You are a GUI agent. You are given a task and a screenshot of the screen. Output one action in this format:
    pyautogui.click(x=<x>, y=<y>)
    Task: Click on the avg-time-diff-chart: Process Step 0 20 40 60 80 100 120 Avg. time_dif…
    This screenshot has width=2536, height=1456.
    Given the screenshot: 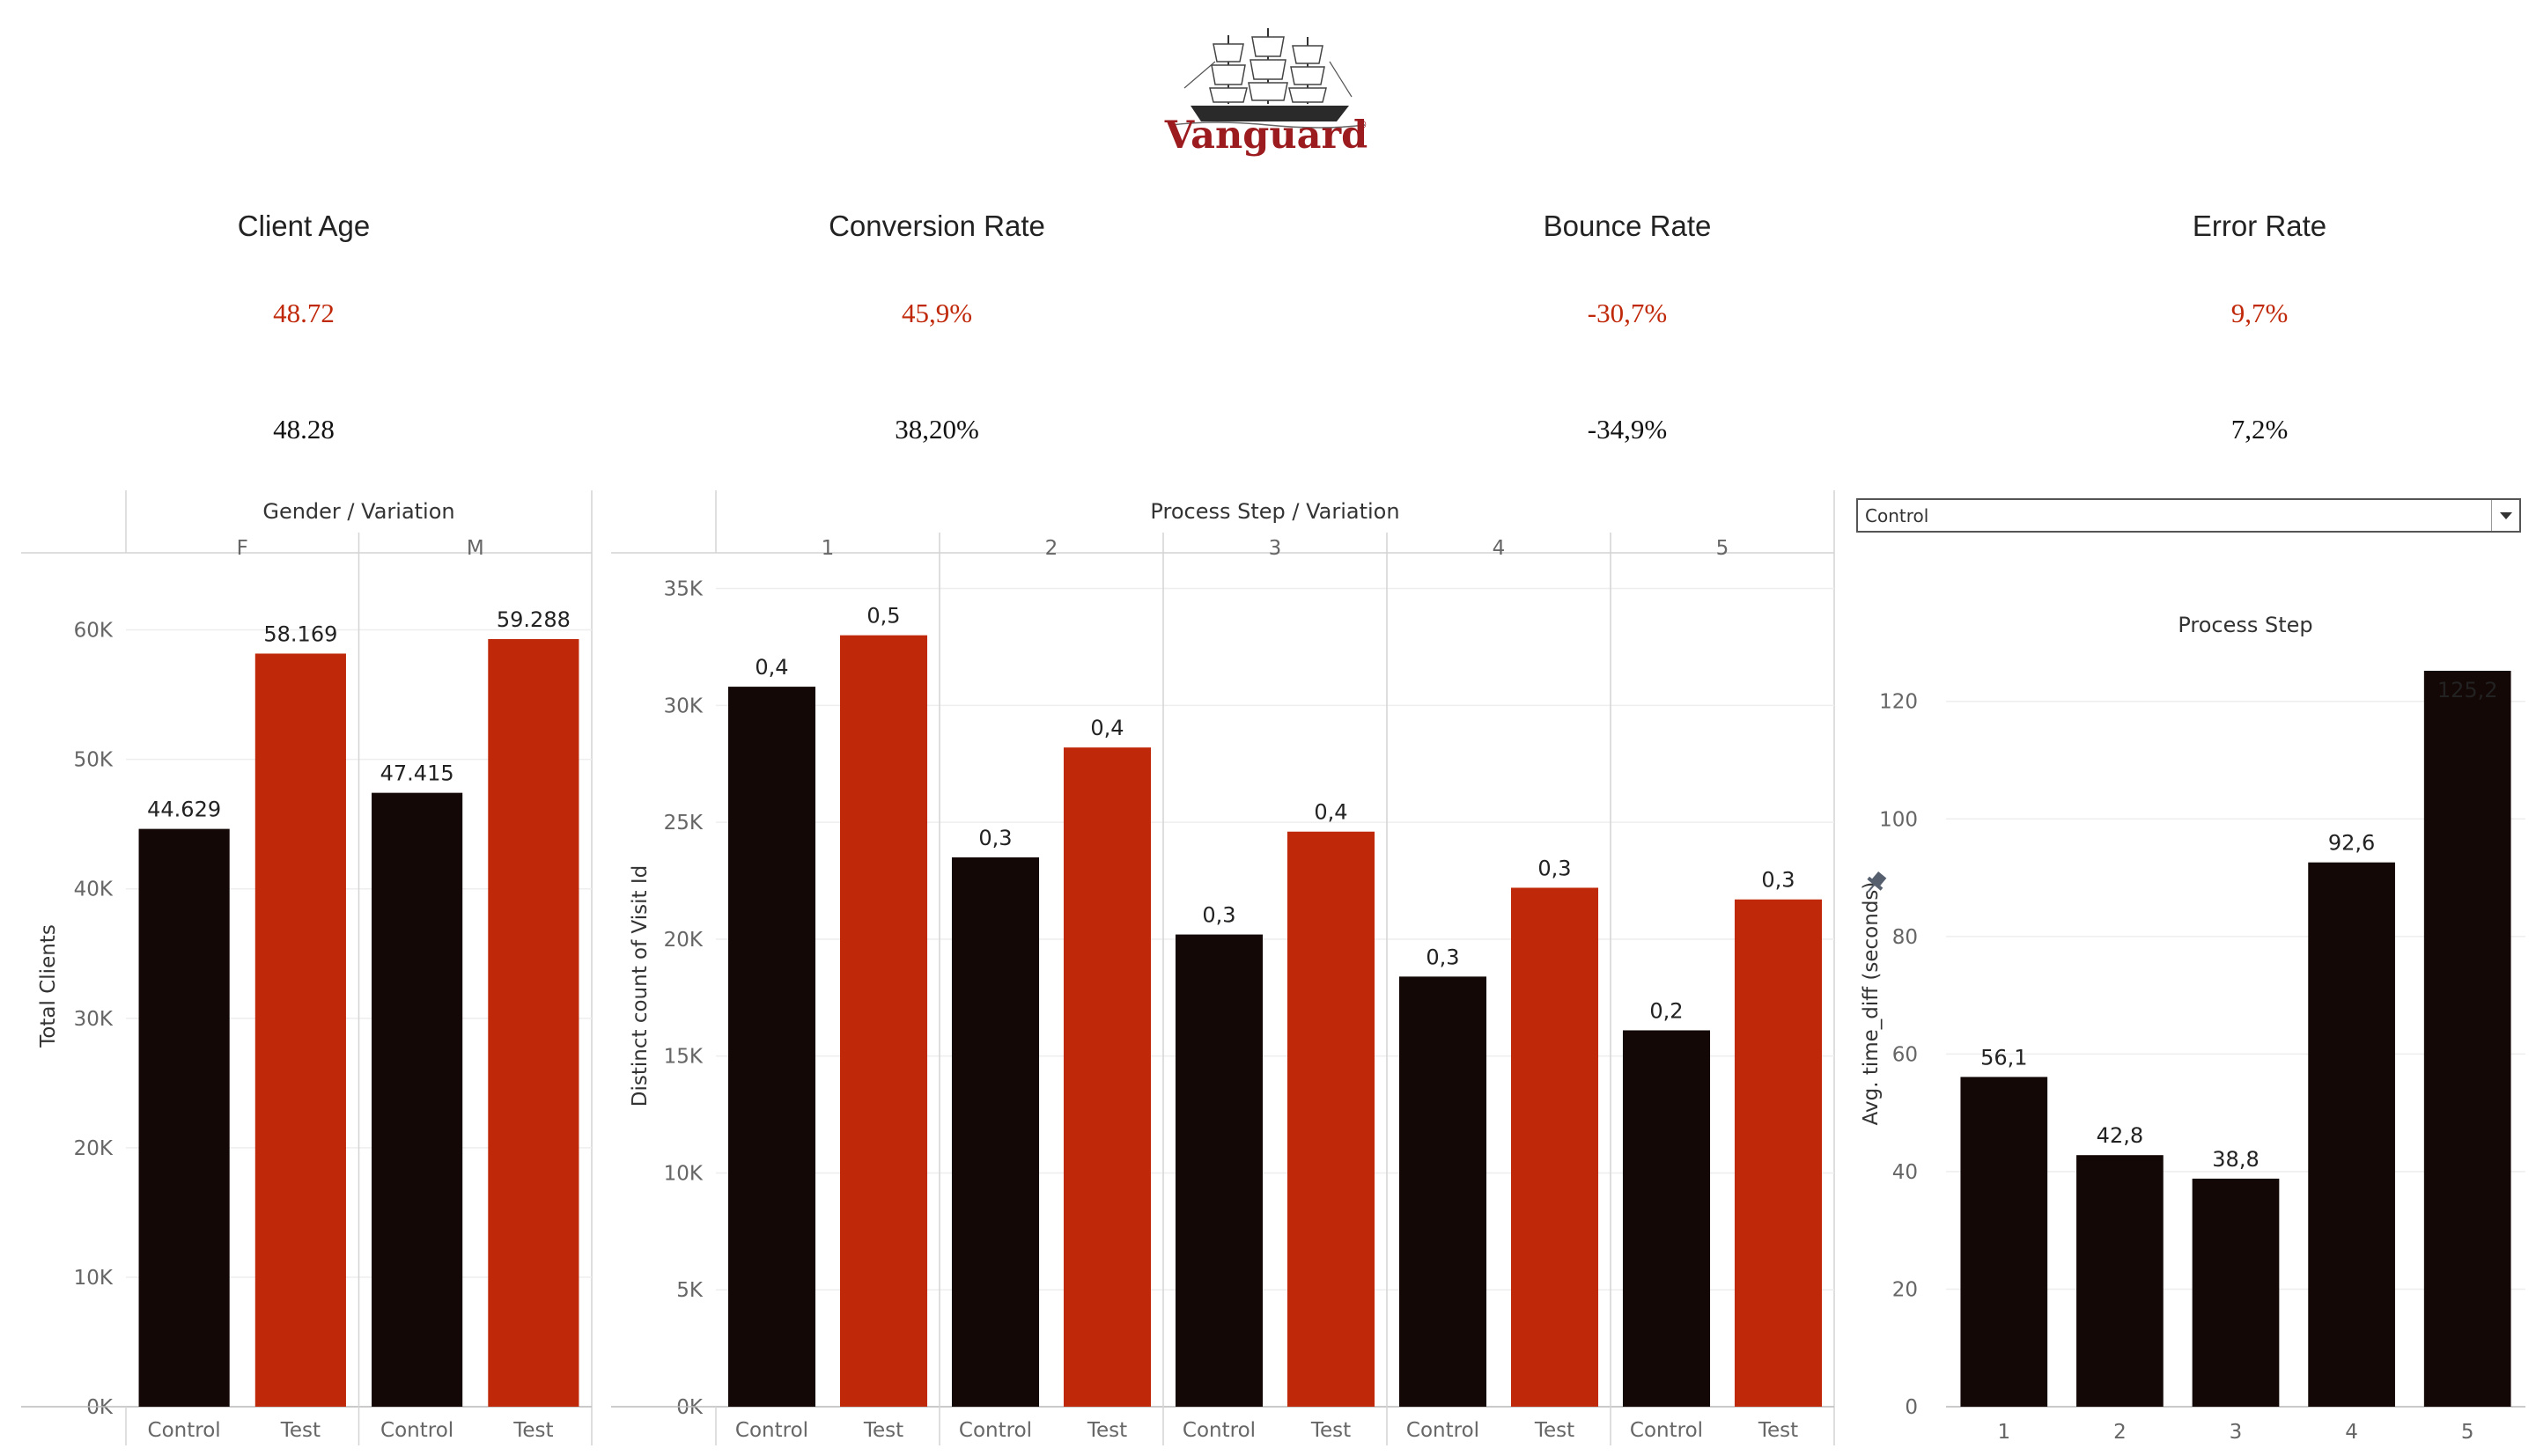 What is the action you would take?
    pyautogui.click(x=2192, y=1028)
    